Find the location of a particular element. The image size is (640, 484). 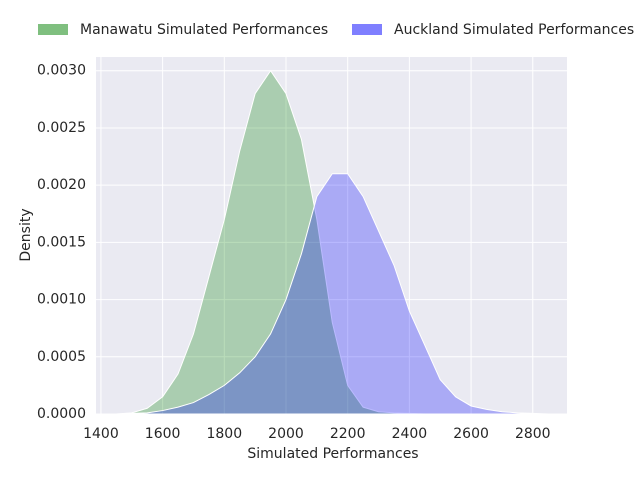

x-tick-label: 2200 is located at coordinates (348, 434).